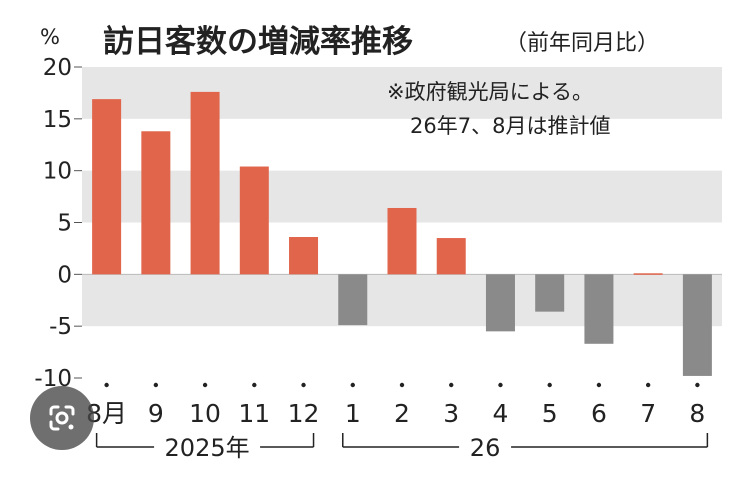 Image resolution: width=750 pixels, height=484 pixels. Describe the element at coordinates (258, 42) in the screenshot. I see `chart-title: 訪日客数の増減率推移` at that location.